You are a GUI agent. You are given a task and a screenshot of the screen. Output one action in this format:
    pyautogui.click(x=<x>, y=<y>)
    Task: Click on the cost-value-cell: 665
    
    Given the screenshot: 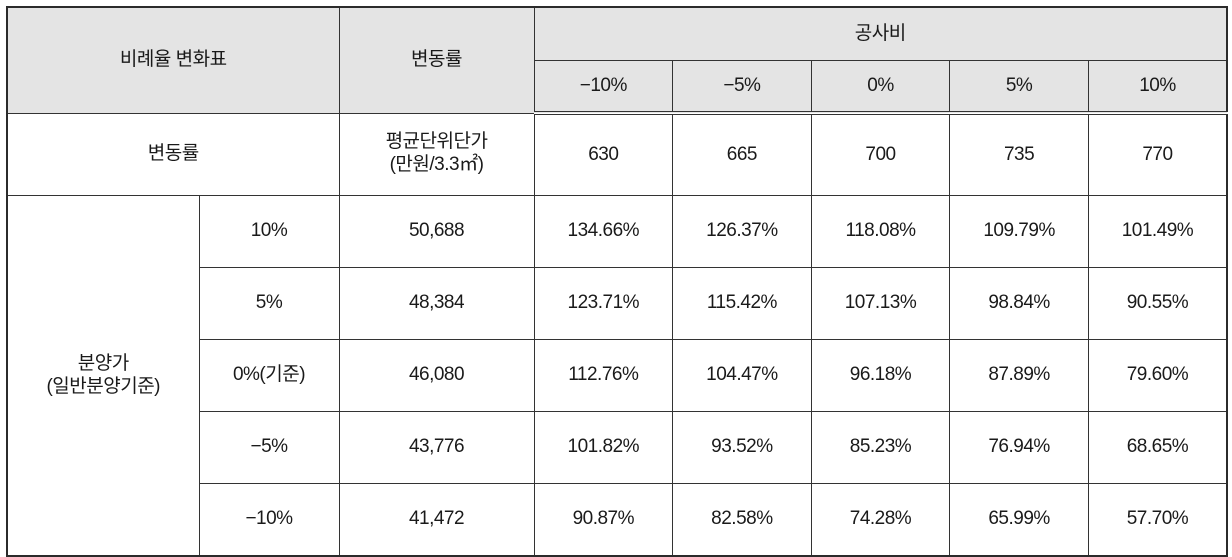 What is the action you would take?
    pyautogui.click(x=742, y=154)
    